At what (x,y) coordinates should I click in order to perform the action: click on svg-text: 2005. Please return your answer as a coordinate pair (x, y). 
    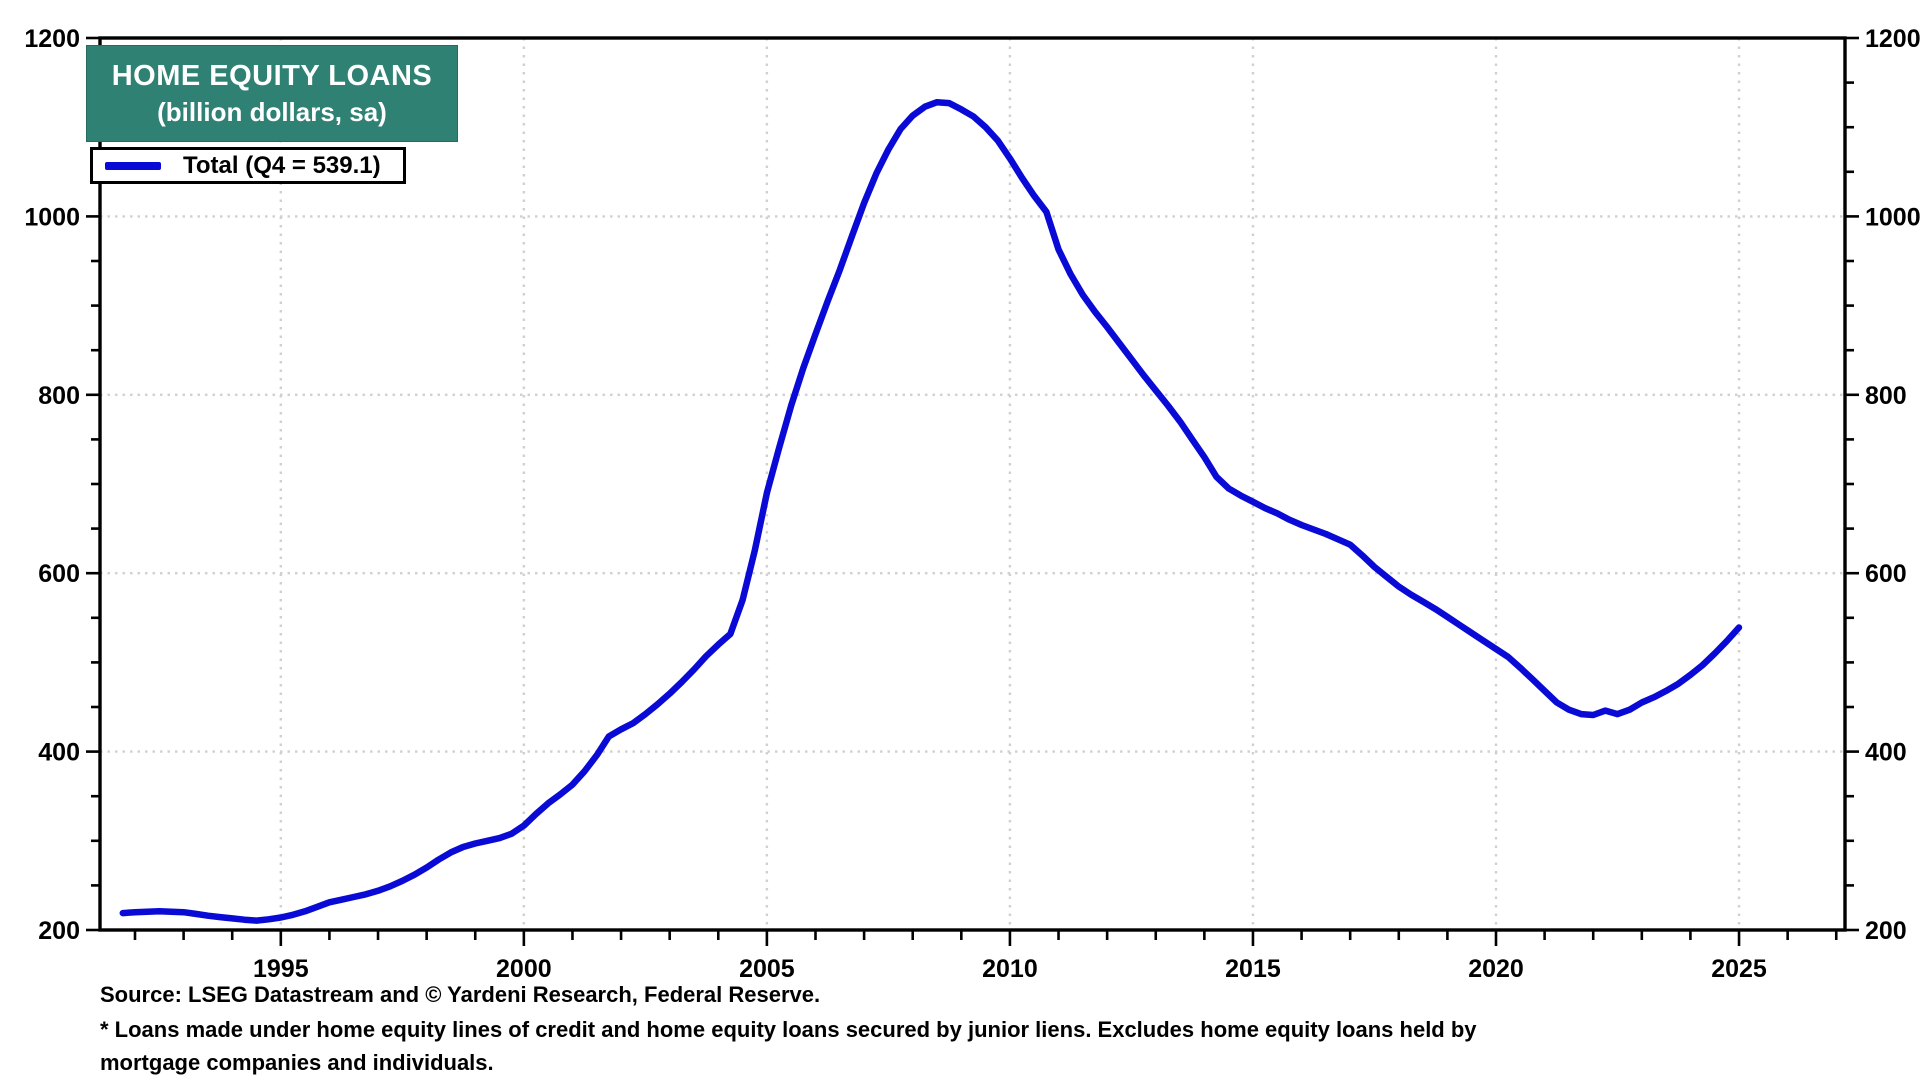
    Looking at the image, I should click on (767, 969).